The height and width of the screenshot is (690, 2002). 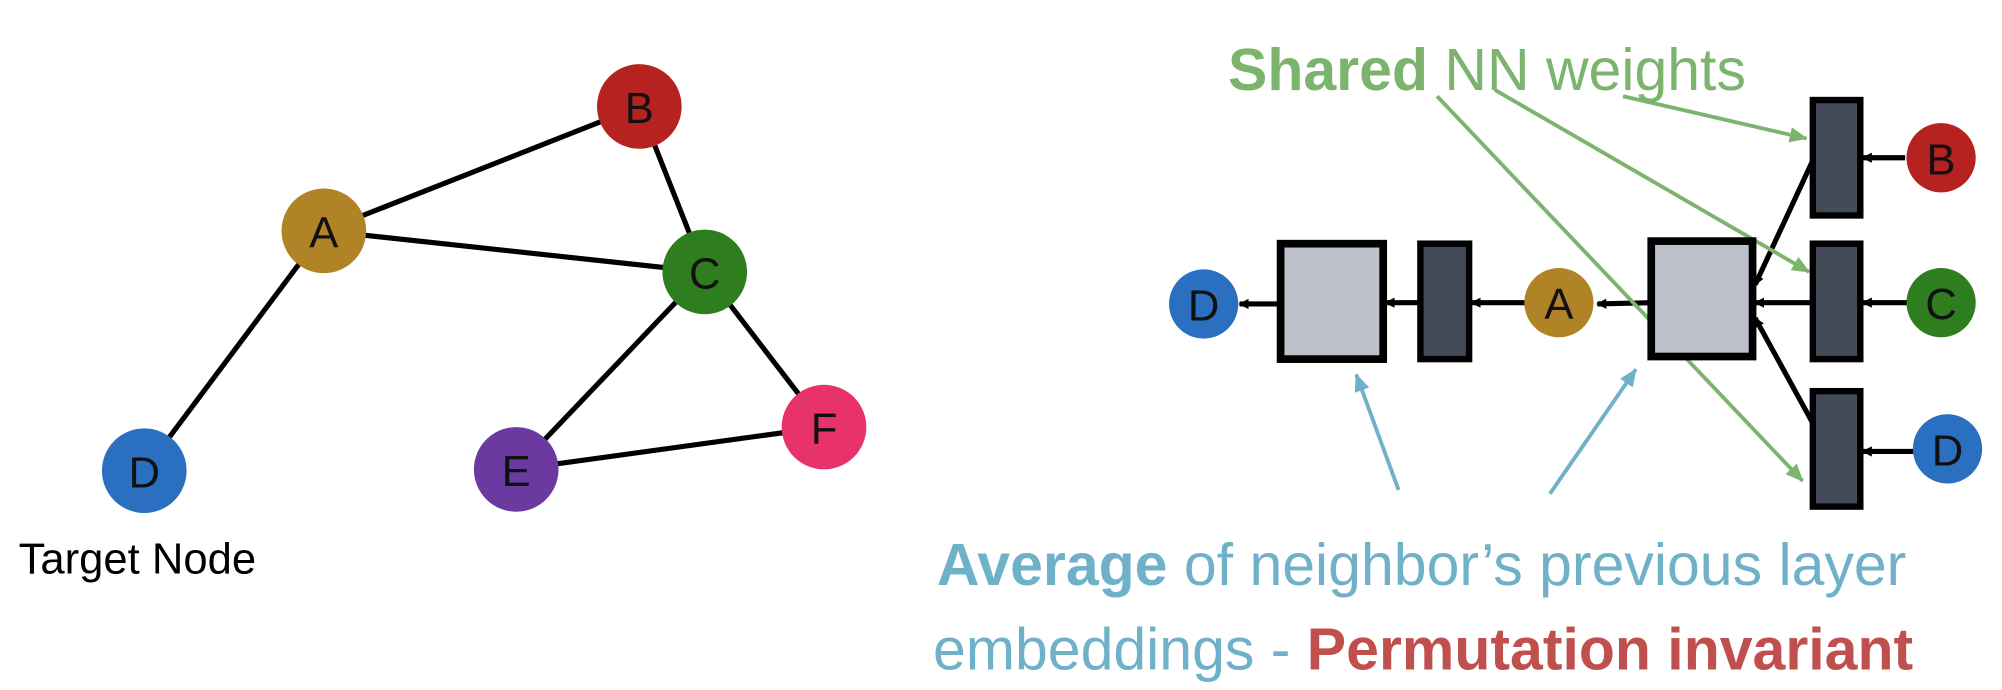 I want to click on label-rest: embeddings -, so click(x=1120, y=649).